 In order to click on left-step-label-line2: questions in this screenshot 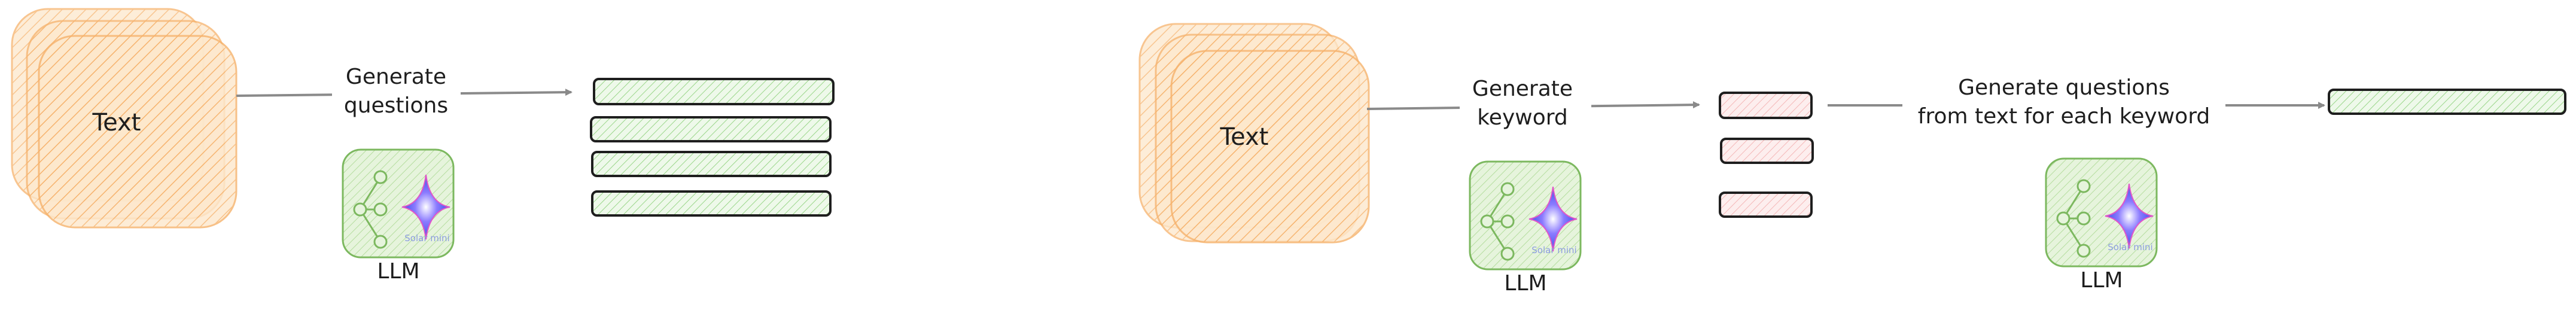, I will do `click(396, 106)`.